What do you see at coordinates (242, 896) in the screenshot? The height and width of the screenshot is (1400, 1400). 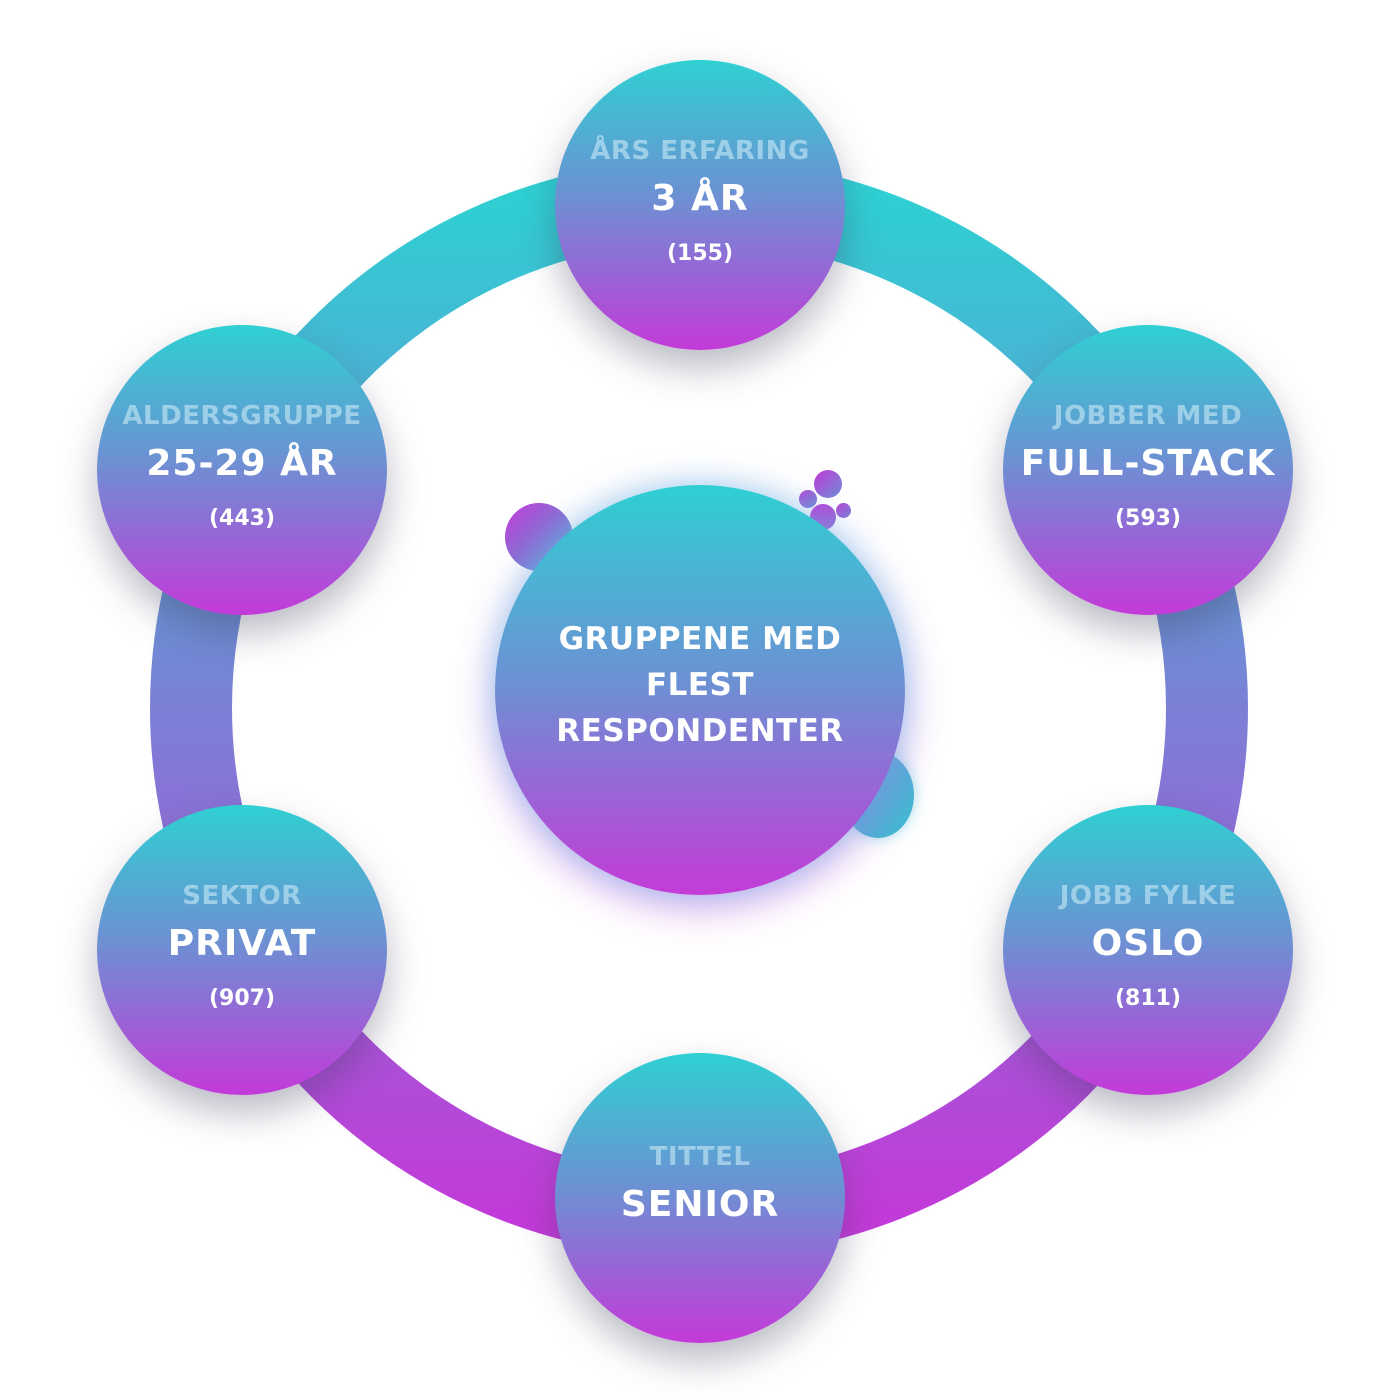 I see `node-category: SEKTOR` at bounding box center [242, 896].